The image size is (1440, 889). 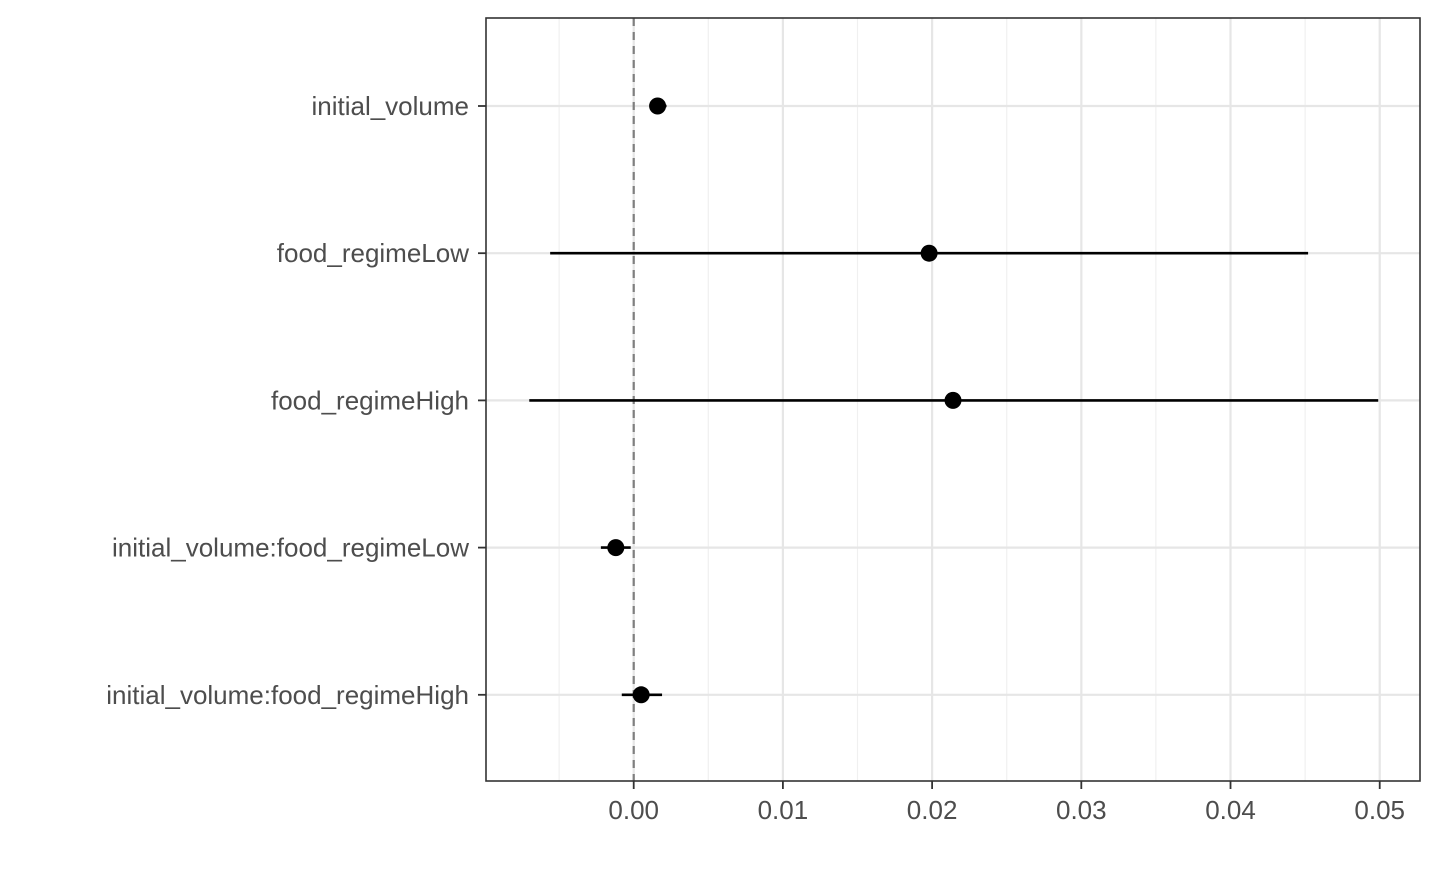 What do you see at coordinates (633, 810) in the screenshot?
I see `x-tick-label: 0.00` at bounding box center [633, 810].